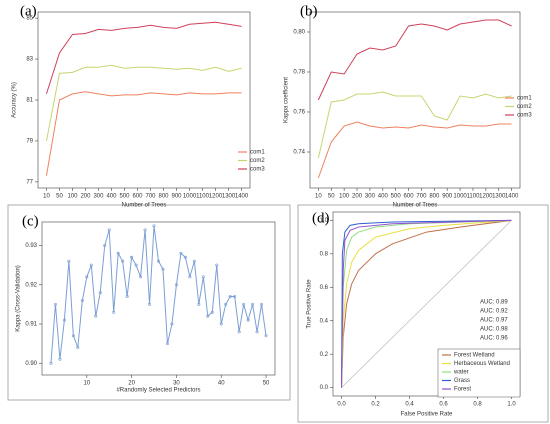  Describe the element at coordinates (482, 364) in the screenshot. I see `legend-label: Herbaceous Wetland` at that location.